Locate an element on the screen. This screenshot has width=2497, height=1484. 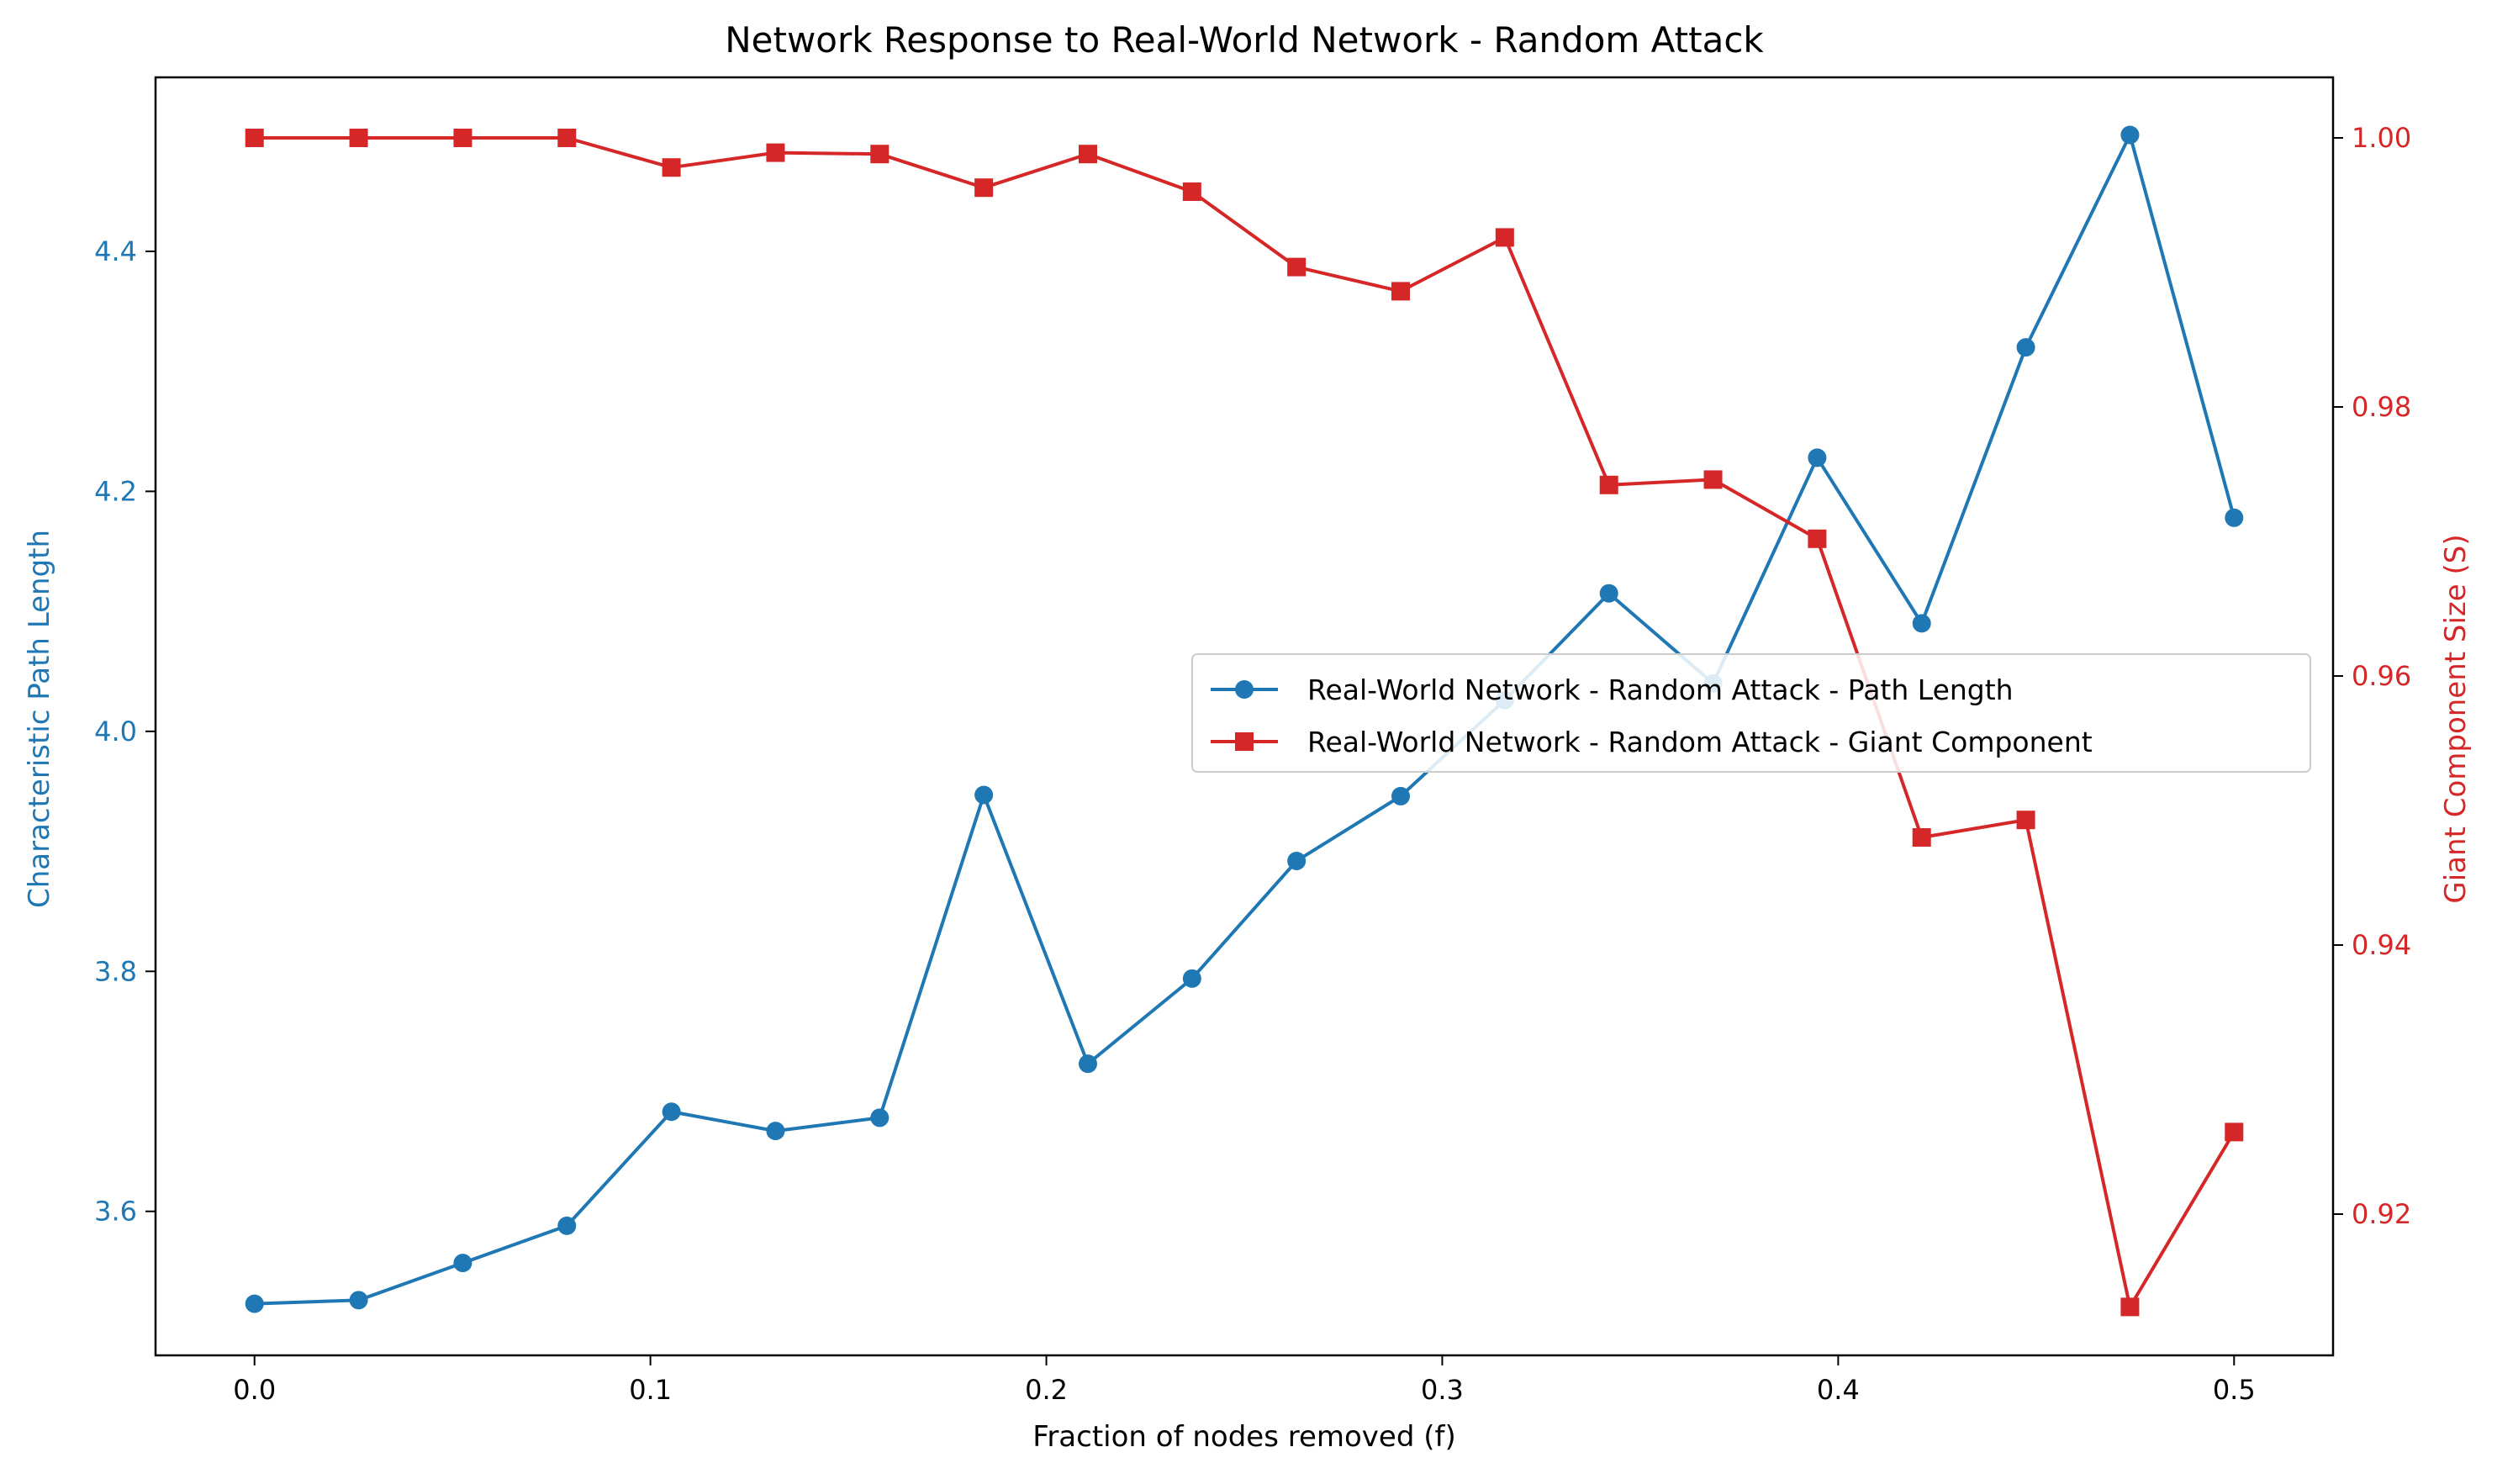
left-y-tick-label: 3.8 is located at coordinates (115, 971).